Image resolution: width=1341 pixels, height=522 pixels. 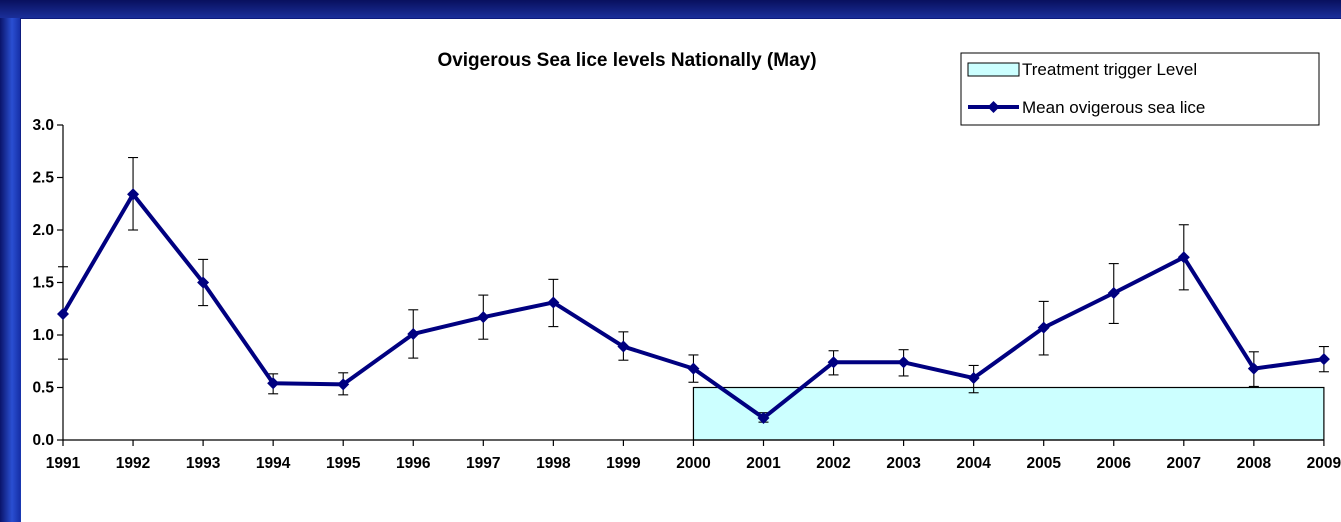 What do you see at coordinates (1184, 463) in the screenshot?
I see `x-tick-label: 2007` at bounding box center [1184, 463].